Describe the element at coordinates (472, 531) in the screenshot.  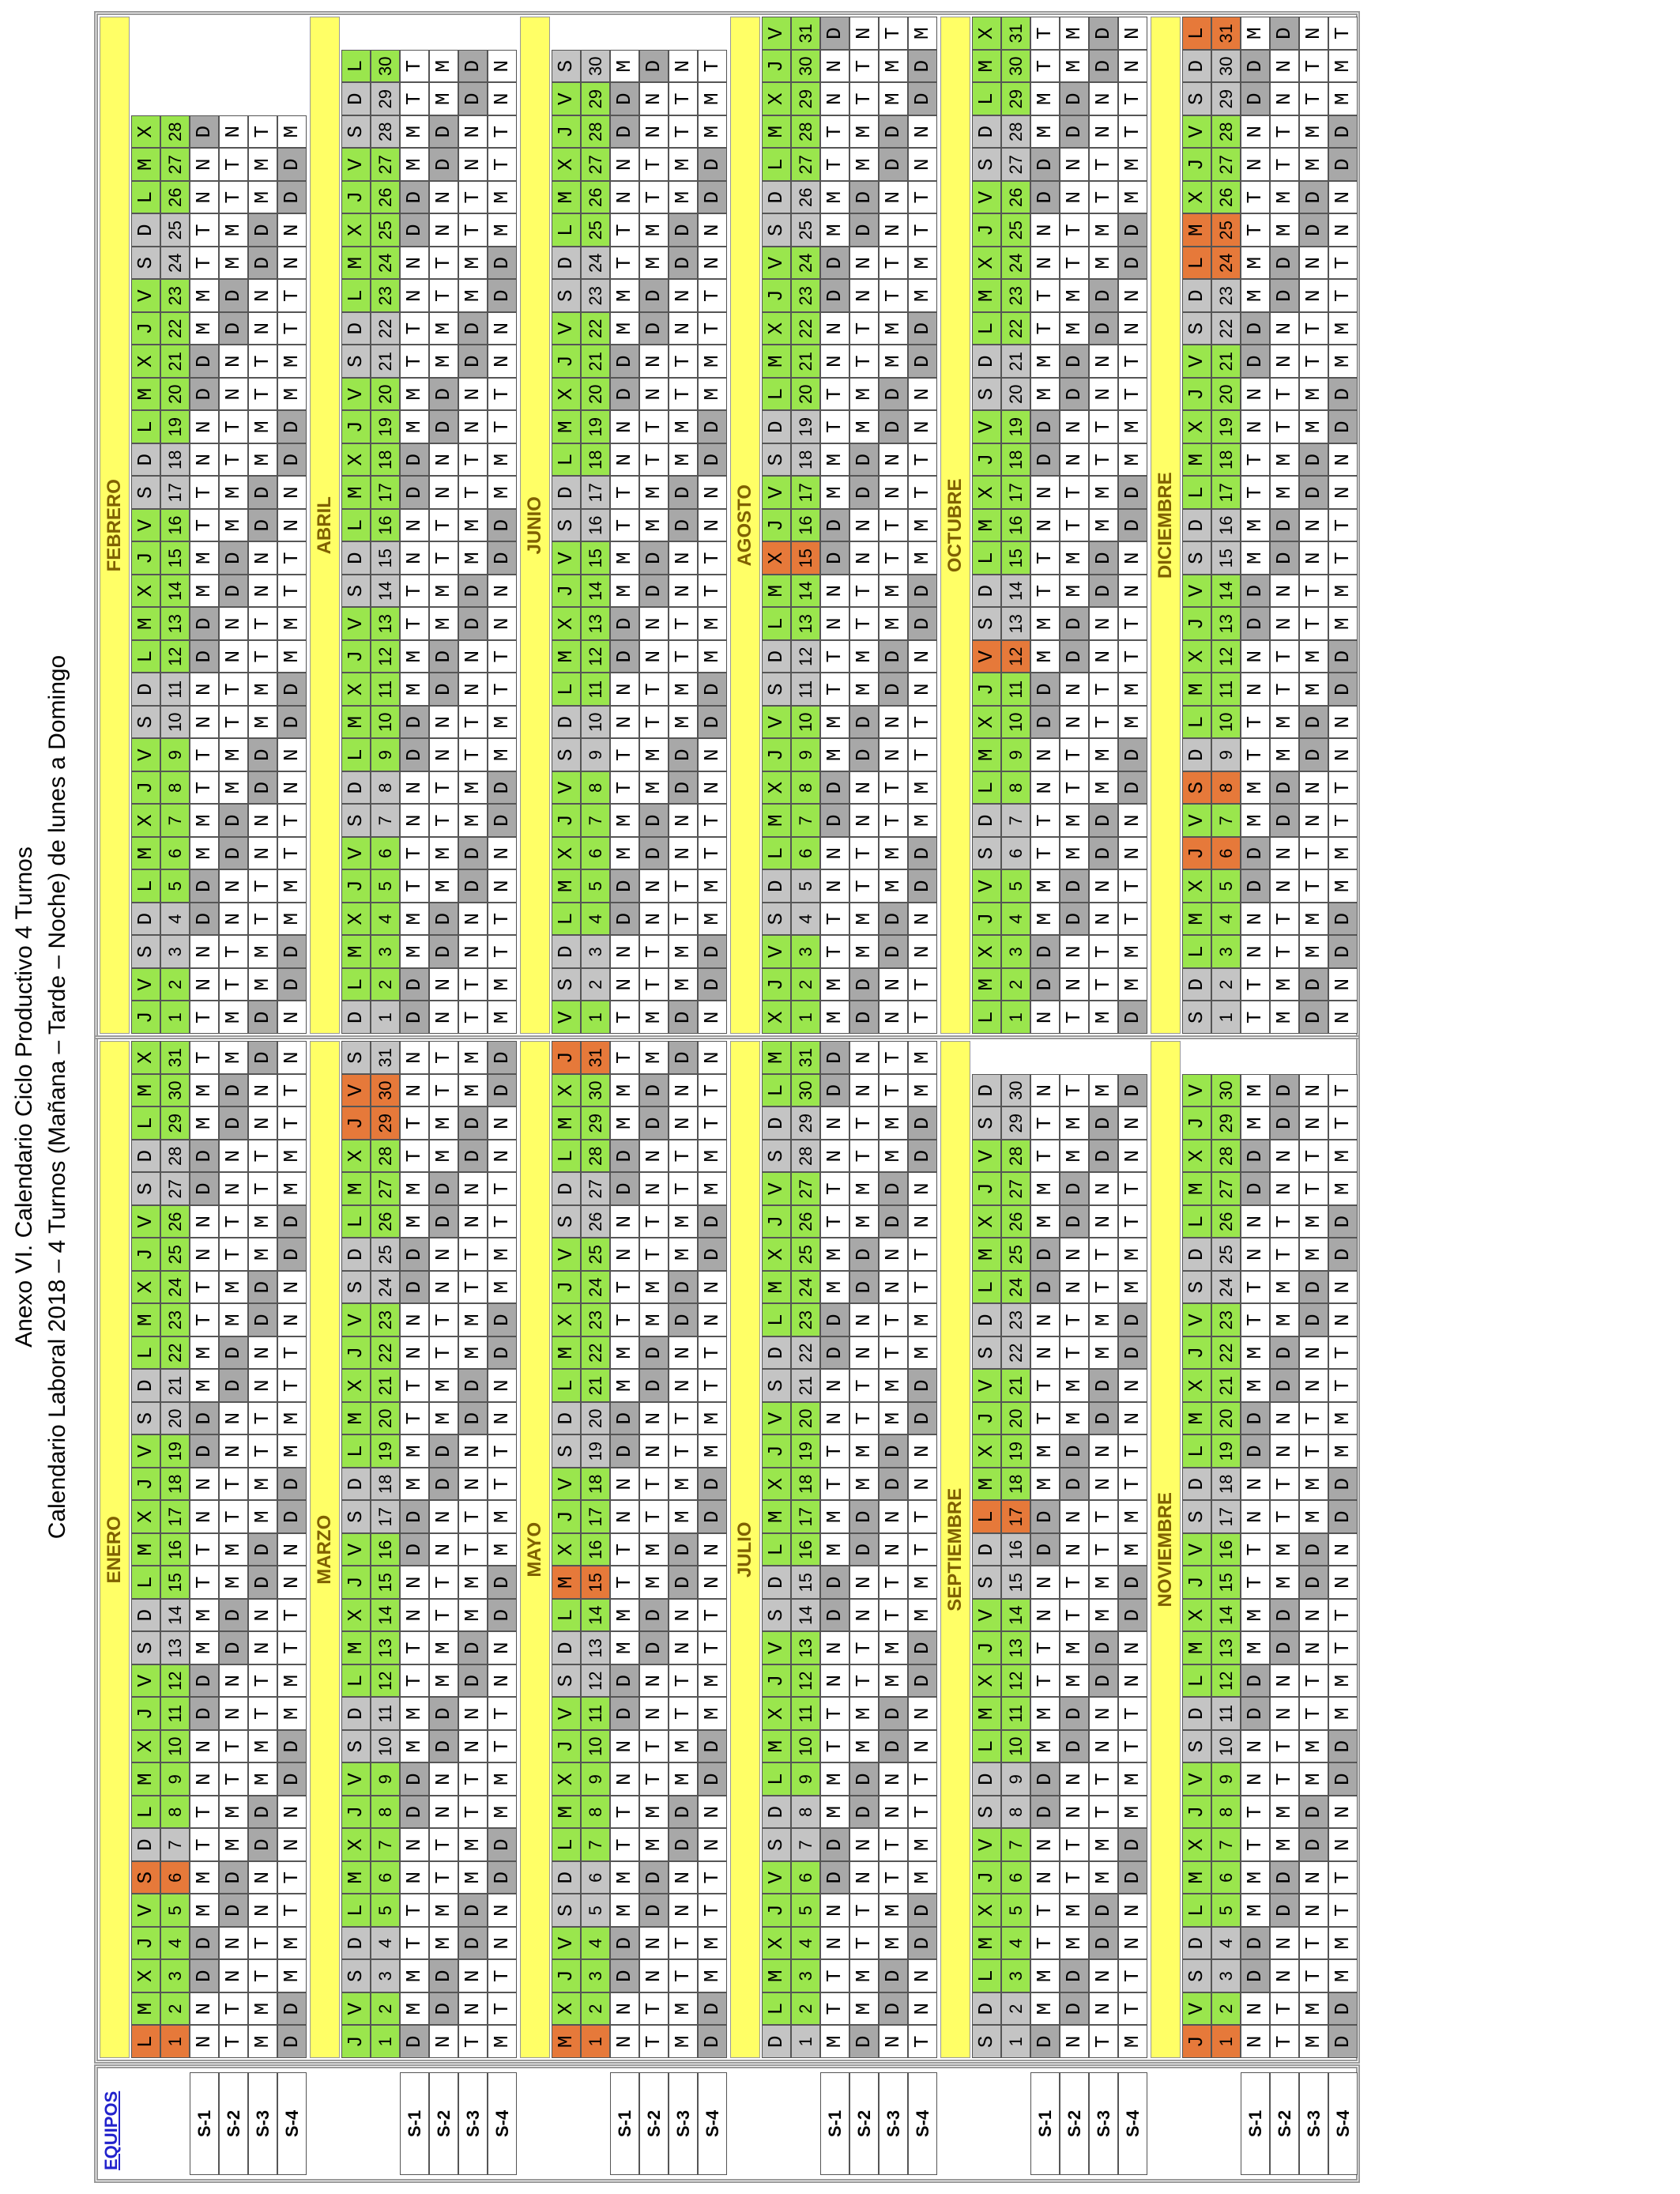
I see `shift-row: TTNNDDMMTTNNDDMMTTNNDDMMTTNNDD` at that location.